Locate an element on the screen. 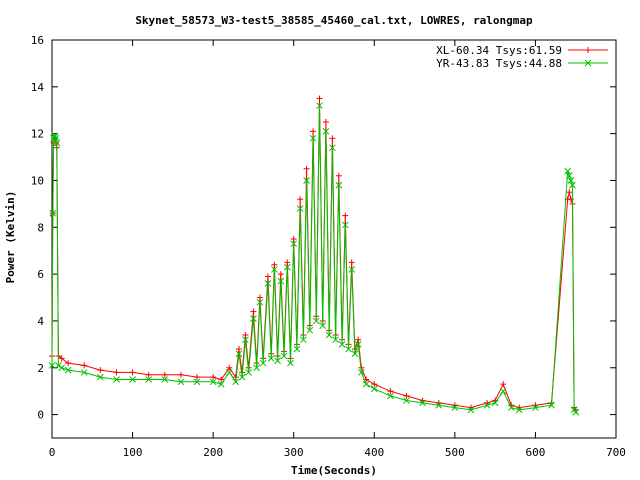  y-tick-label: 12 is located at coordinates (37, 134).